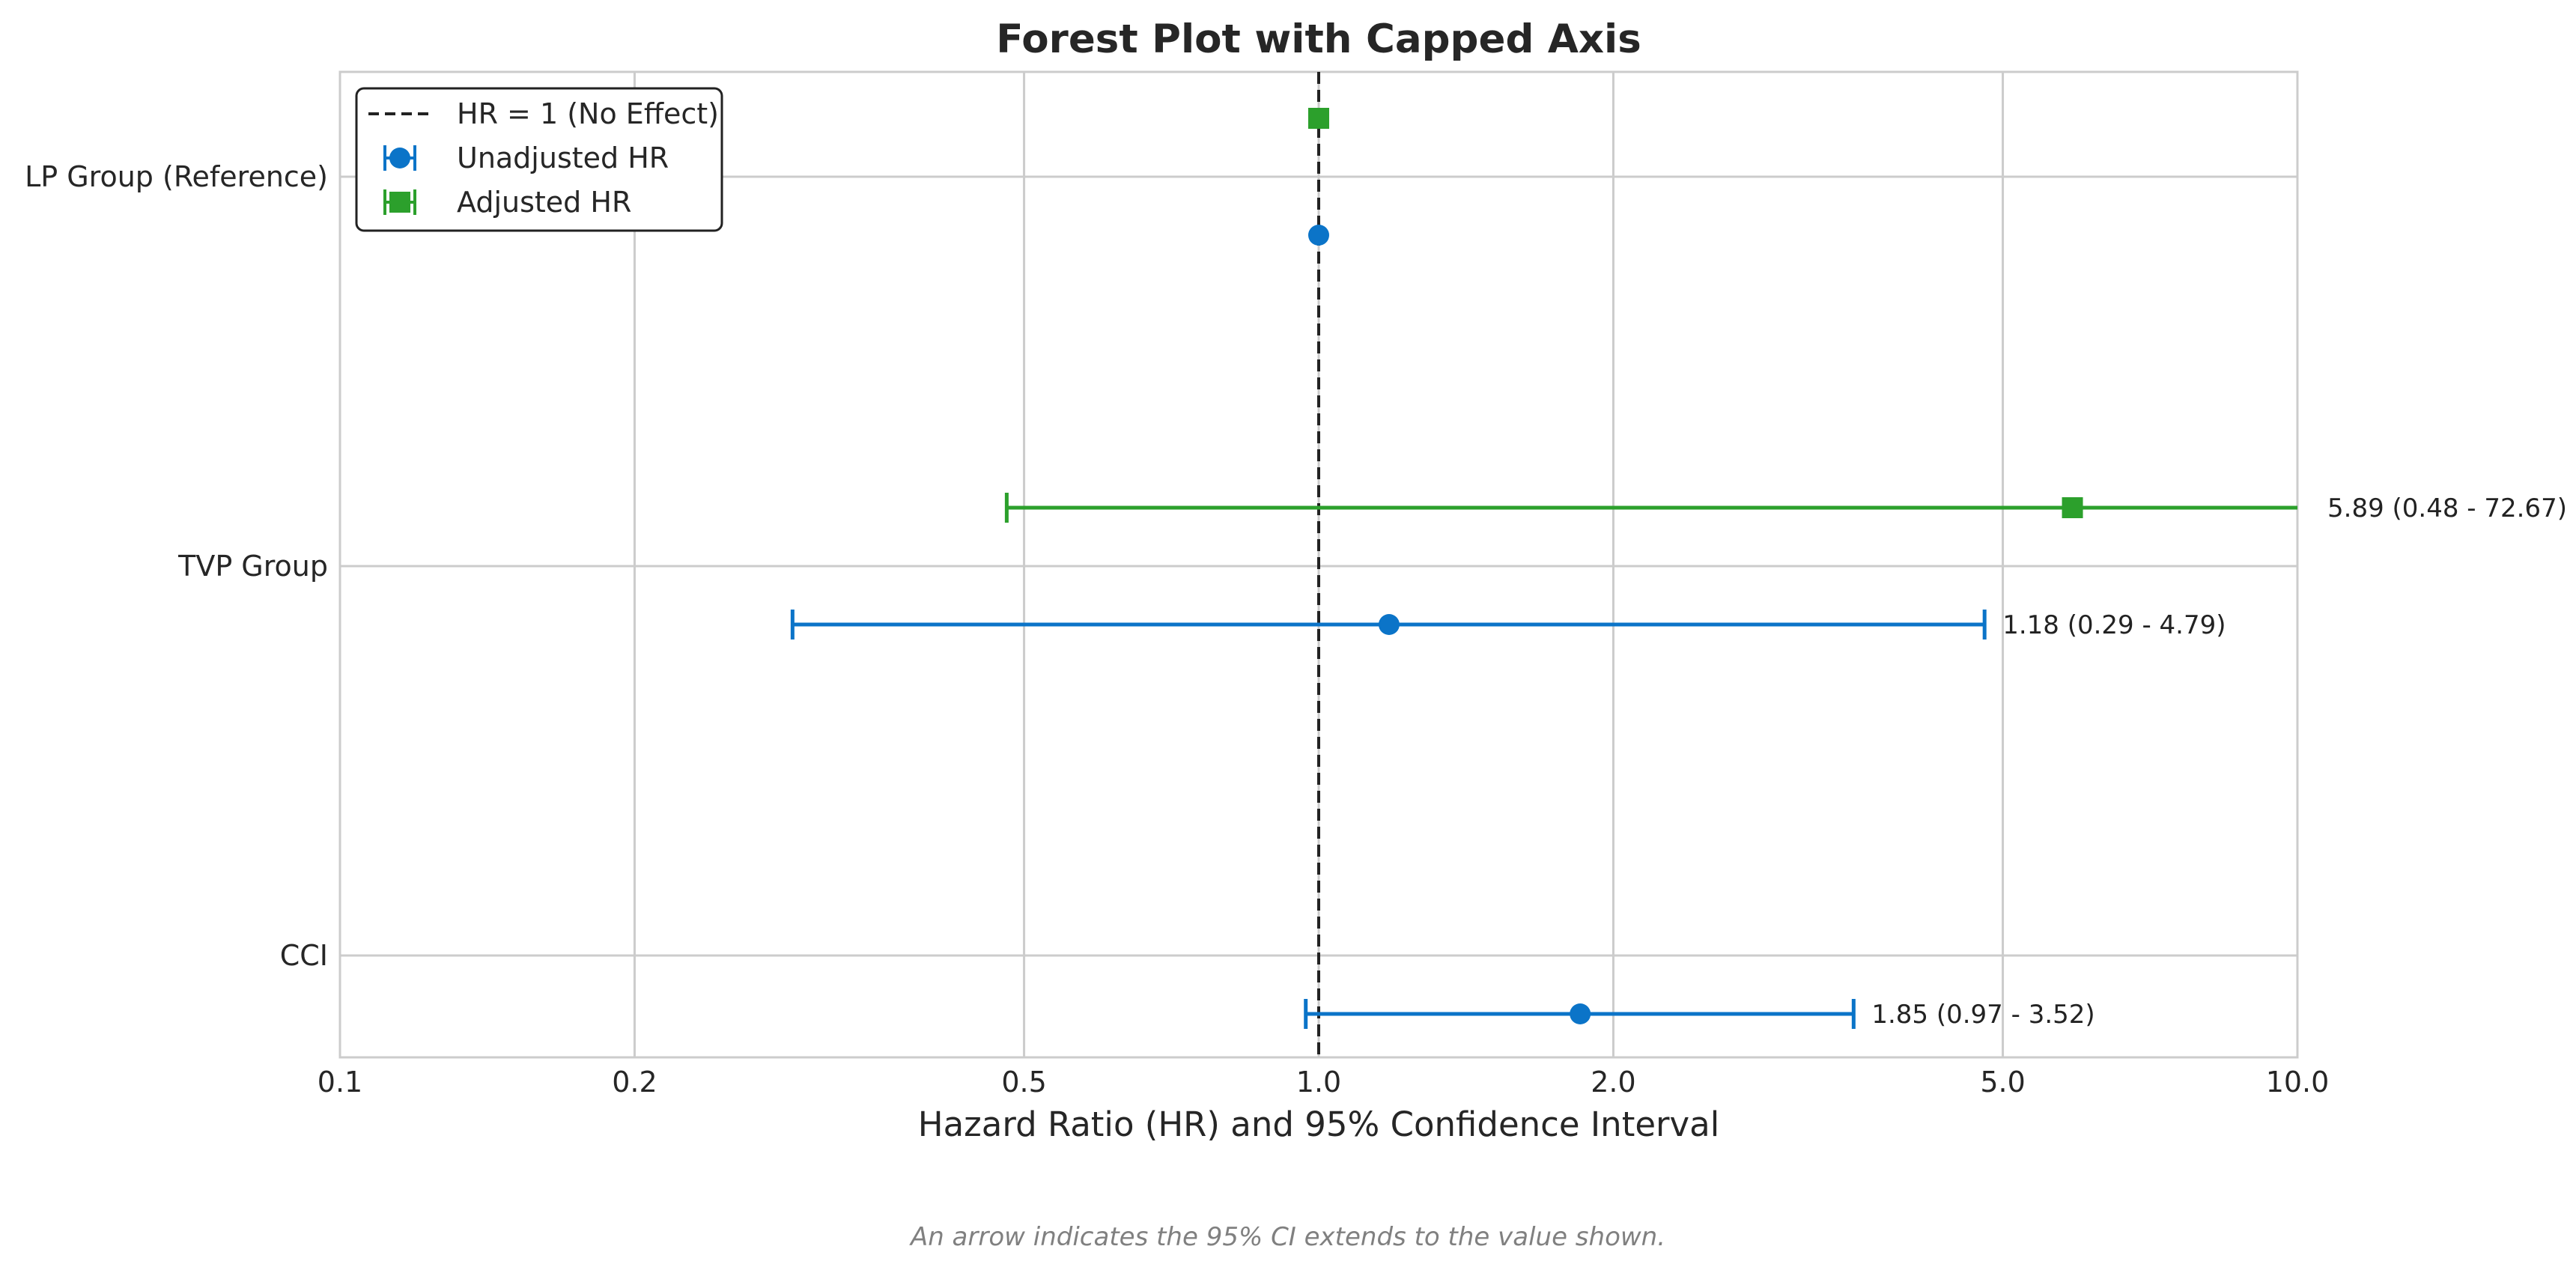 The image size is (2576, 1276). What do you see at coordinates (176, 177) in the screenshot?
I see `y-tick-label: LP Group (Reference)` at bounding box center [176, 177].